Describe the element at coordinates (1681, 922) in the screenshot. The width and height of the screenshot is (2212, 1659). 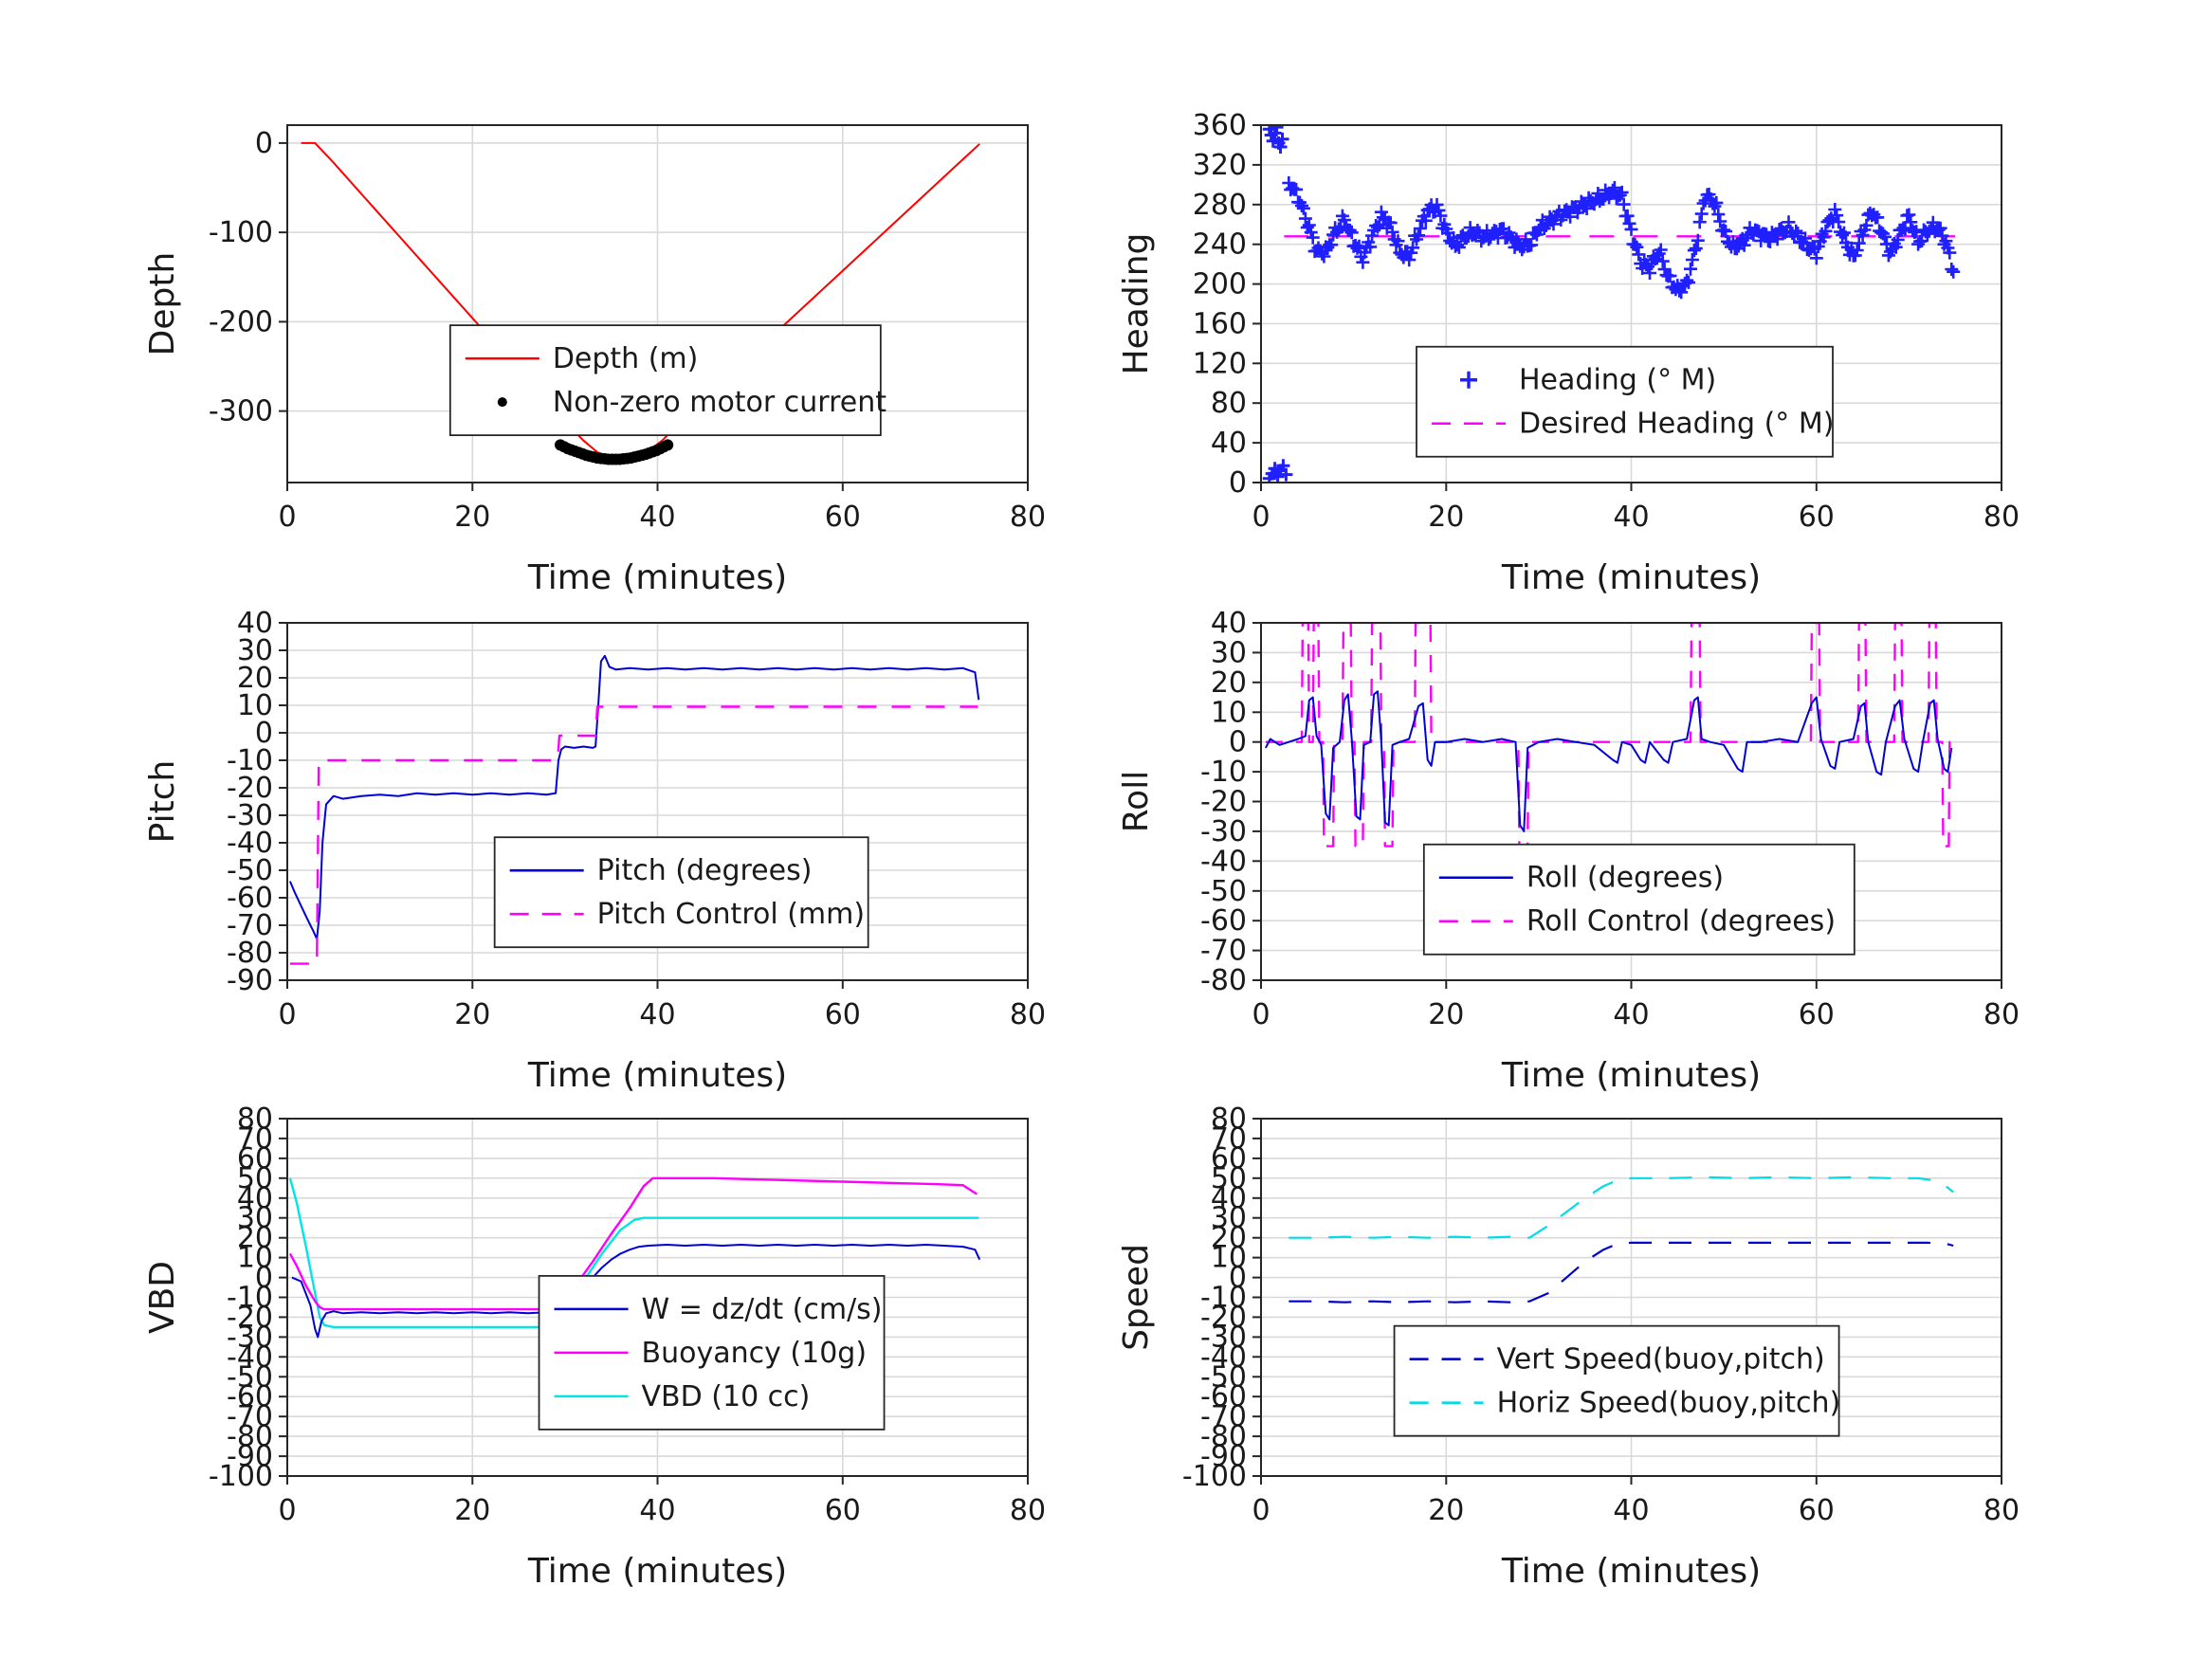
I see `legend-label: Roll Control (degrees)` at that location.